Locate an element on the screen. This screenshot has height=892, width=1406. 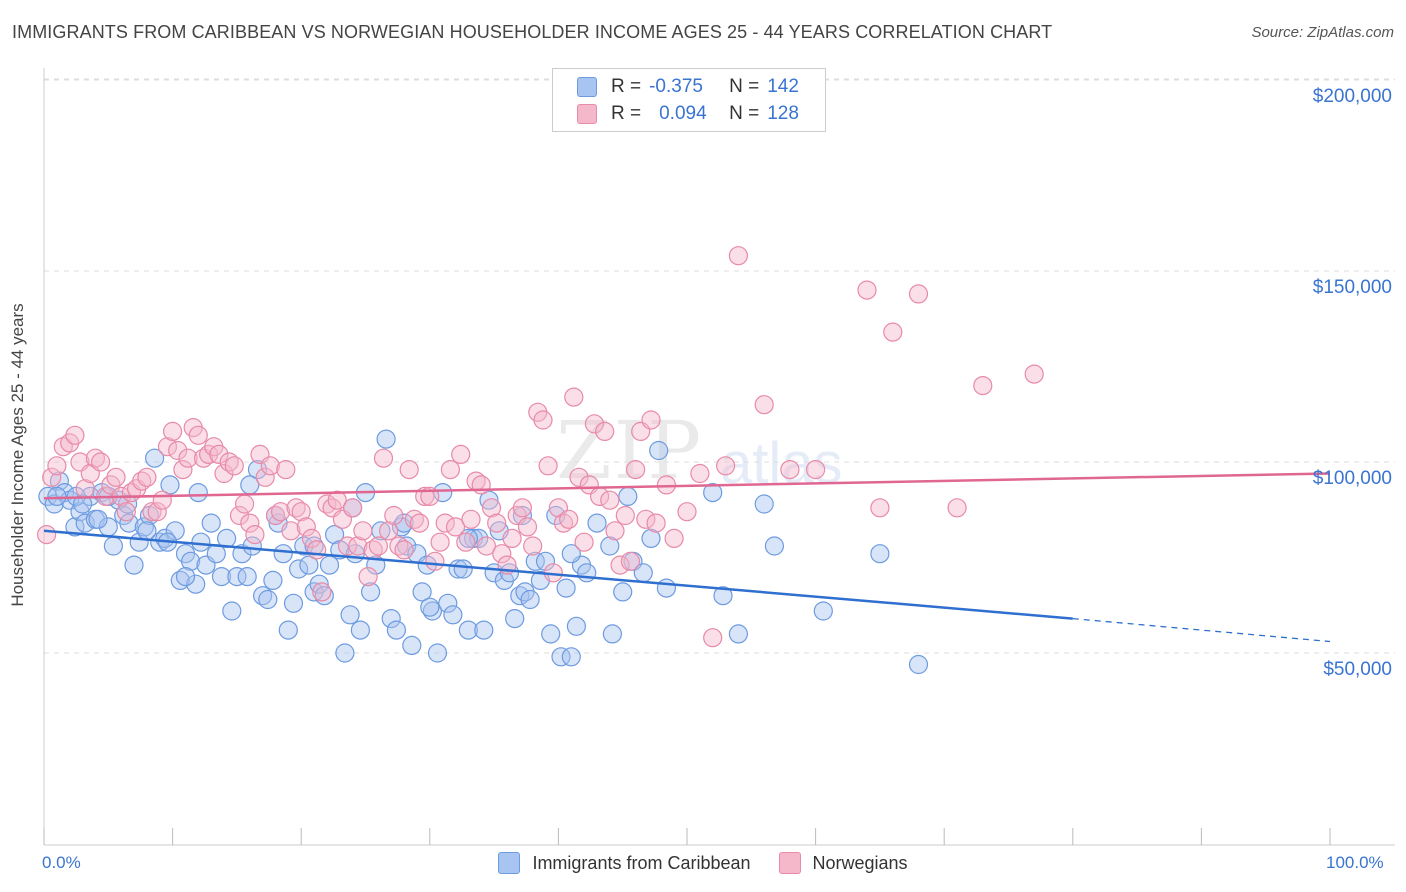
legend-row-caribbean: R = -0.375 N = 142 is located at coordinates (688, 87).